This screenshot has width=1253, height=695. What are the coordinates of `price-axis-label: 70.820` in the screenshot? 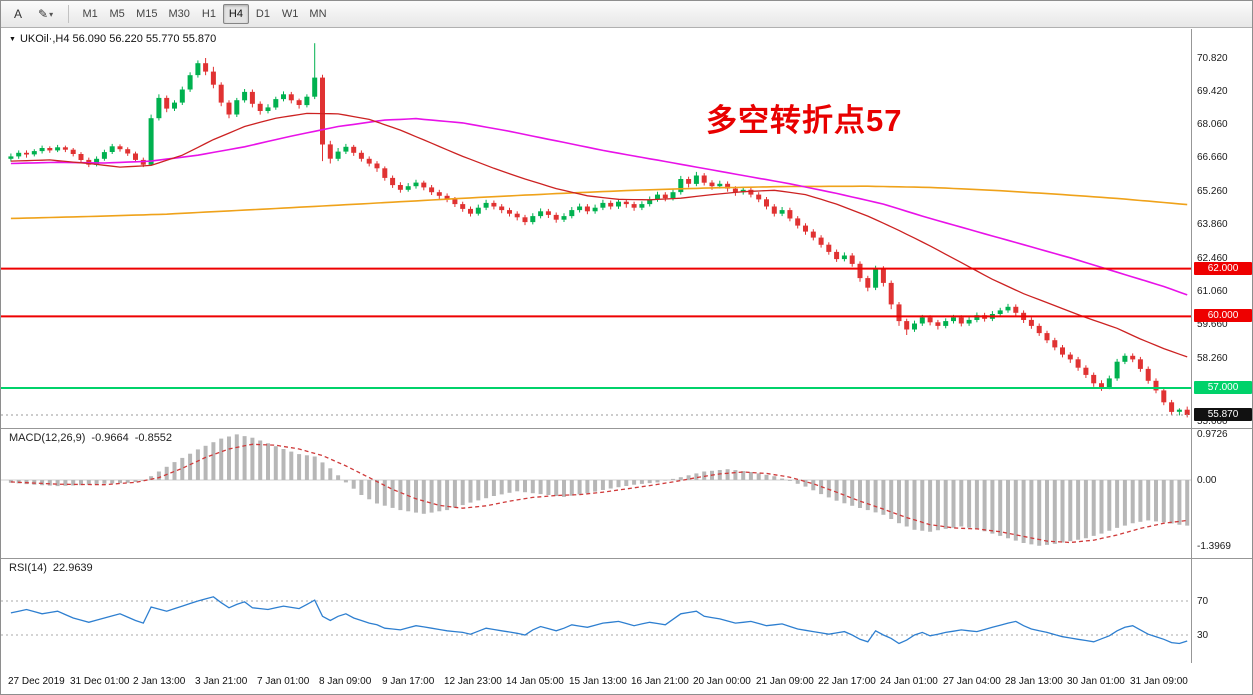 It's located at (1212, 58).